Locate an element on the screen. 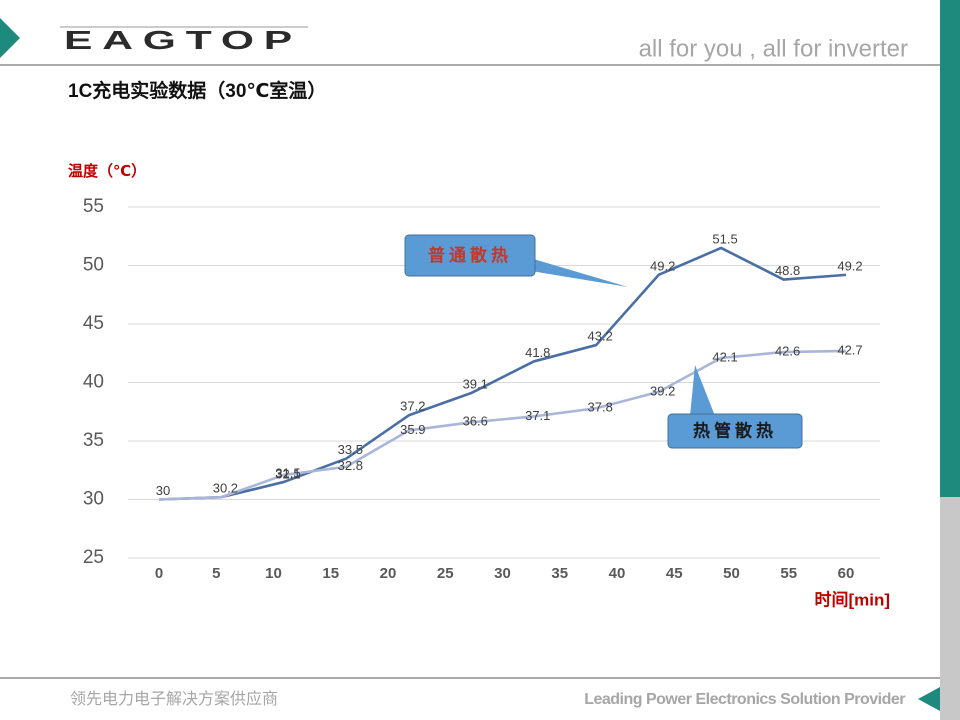 The width and height of the screenshot is (960, 720). data-label: 31.5 is located at coordinates (287, 472).